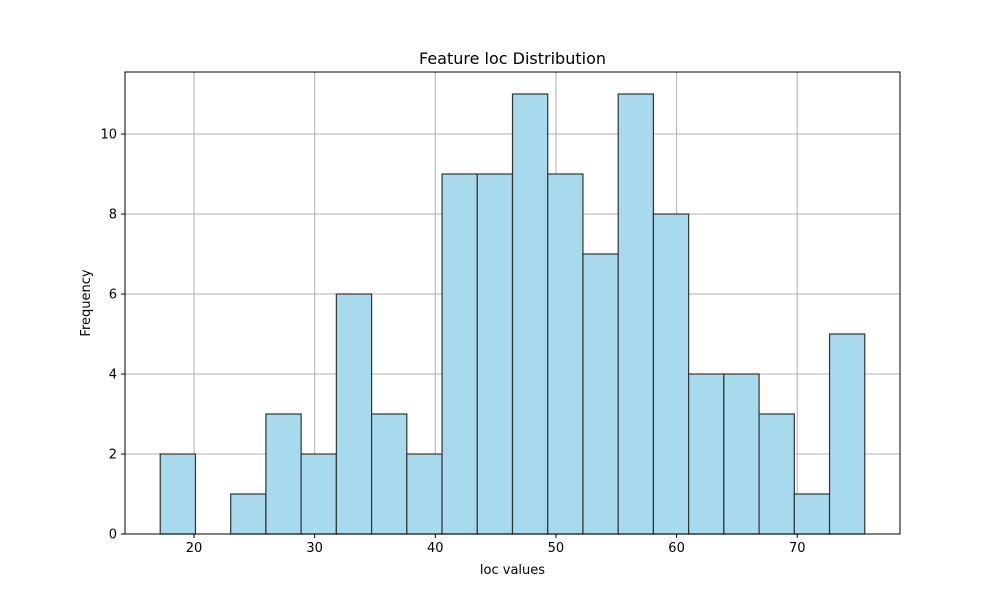 This screenshot has width=1000, height=604. I want to click on x-tick-label: 30, so click(314, 548).